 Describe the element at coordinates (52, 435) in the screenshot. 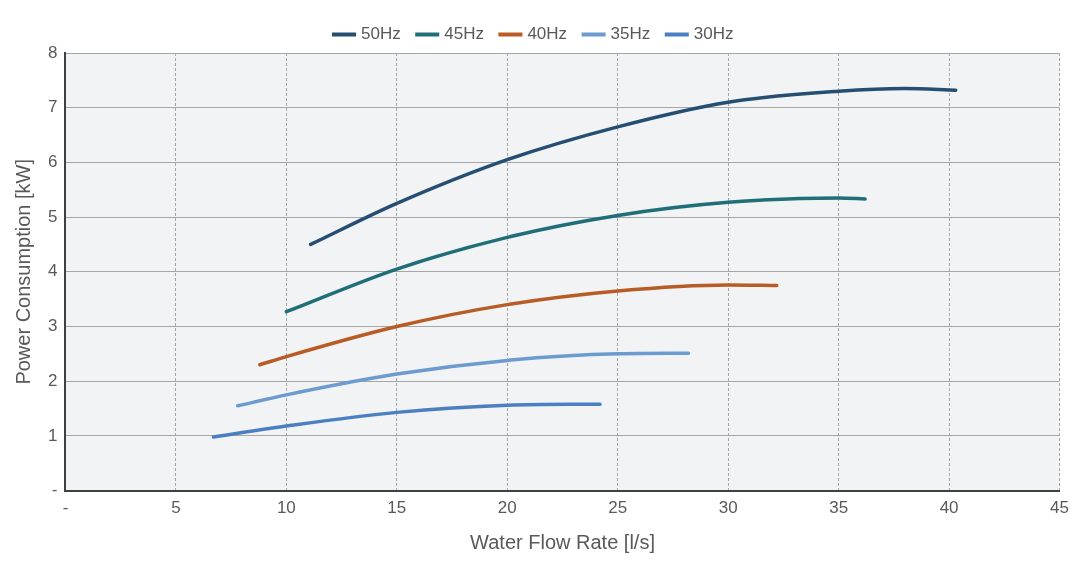

I see `y-tick-label: 1` at that location.